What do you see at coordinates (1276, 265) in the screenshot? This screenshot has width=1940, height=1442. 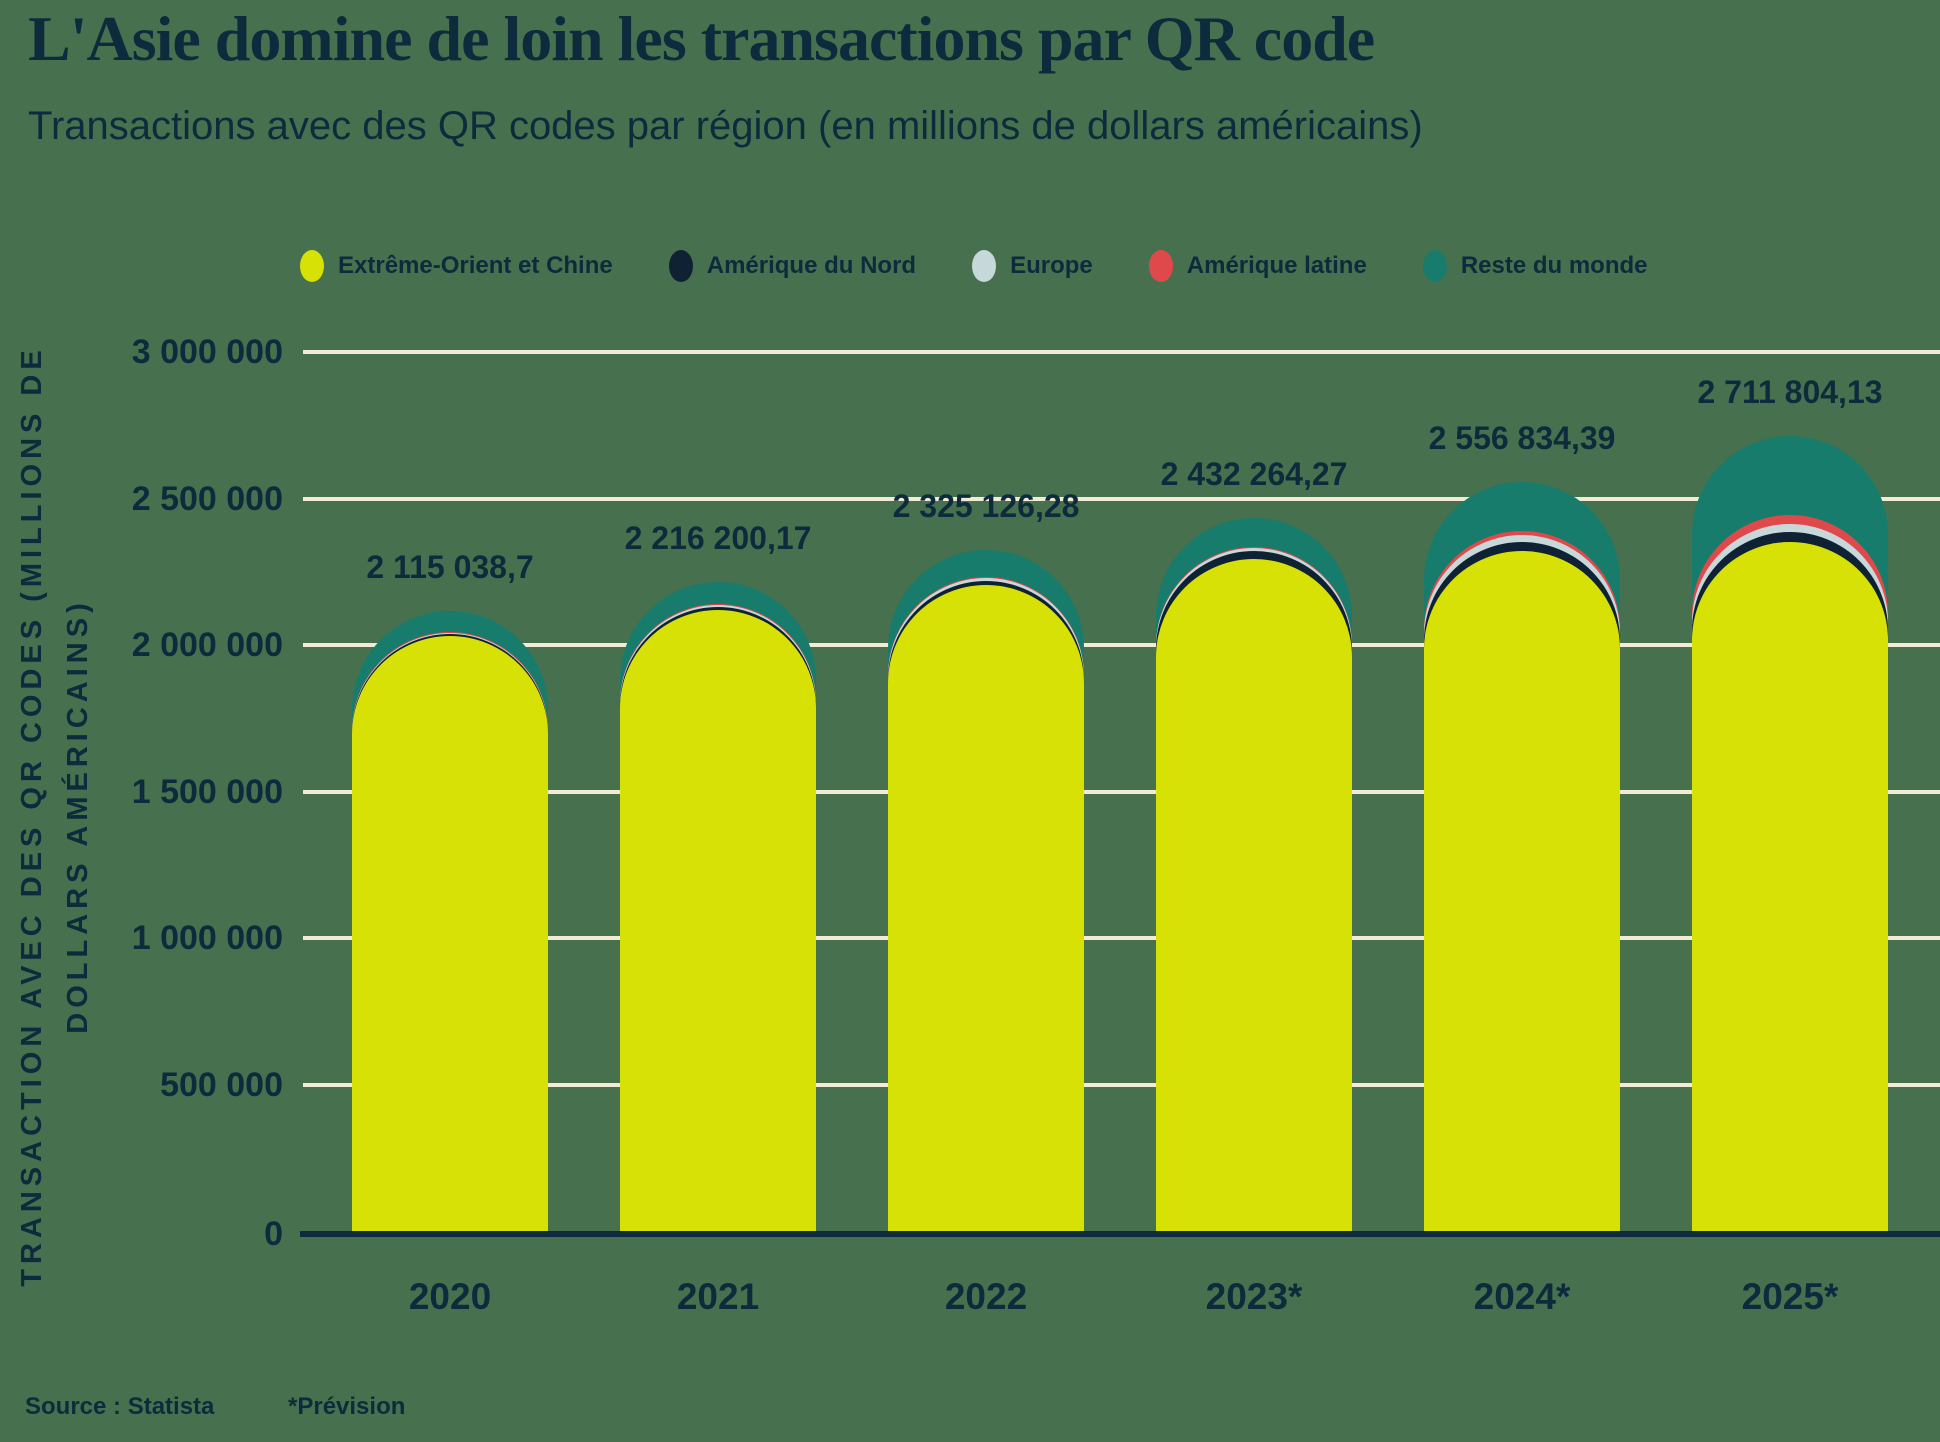 I see `legend-item-label: Amérique latine` at bounding box center [1276, 265].